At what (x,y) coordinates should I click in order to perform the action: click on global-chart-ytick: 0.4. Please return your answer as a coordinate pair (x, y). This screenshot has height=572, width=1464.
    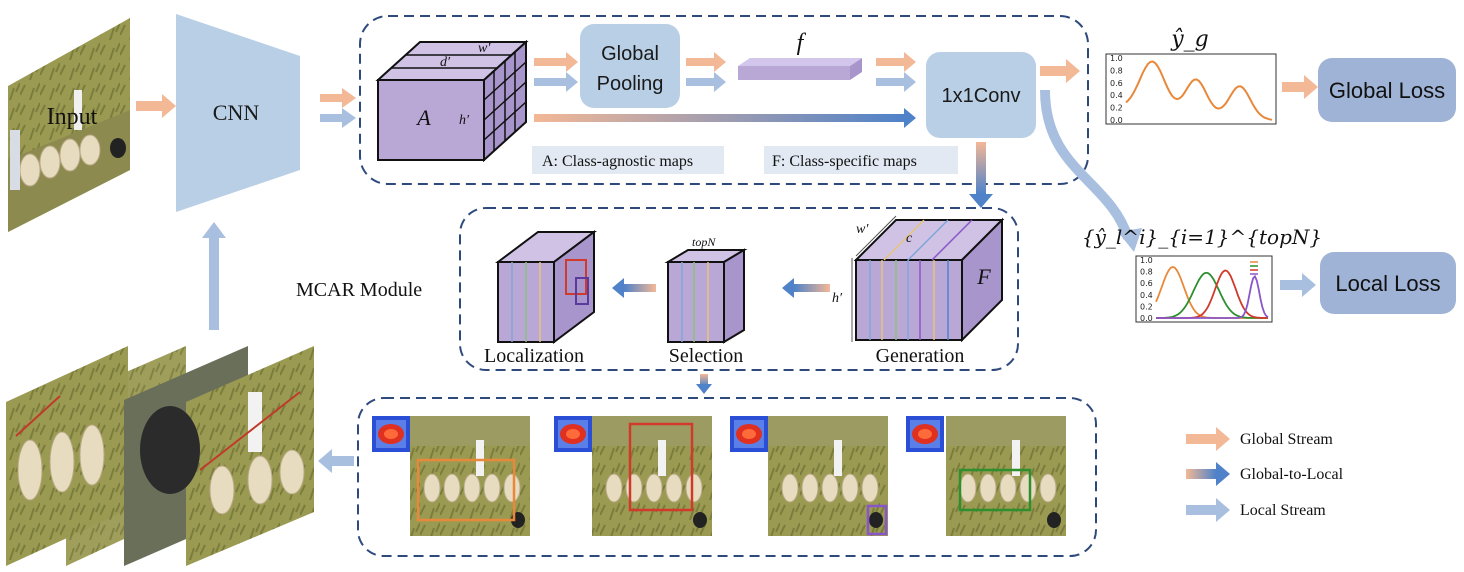
    Looking at the image, I should click on (1116, 95).